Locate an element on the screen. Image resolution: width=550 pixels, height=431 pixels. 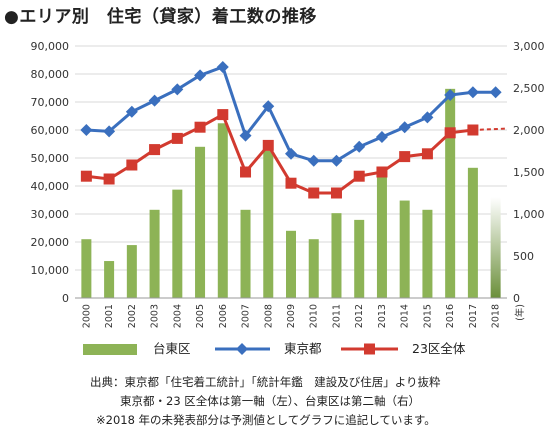
x-tick-label: 2011 is located at coordinates (336, 316).